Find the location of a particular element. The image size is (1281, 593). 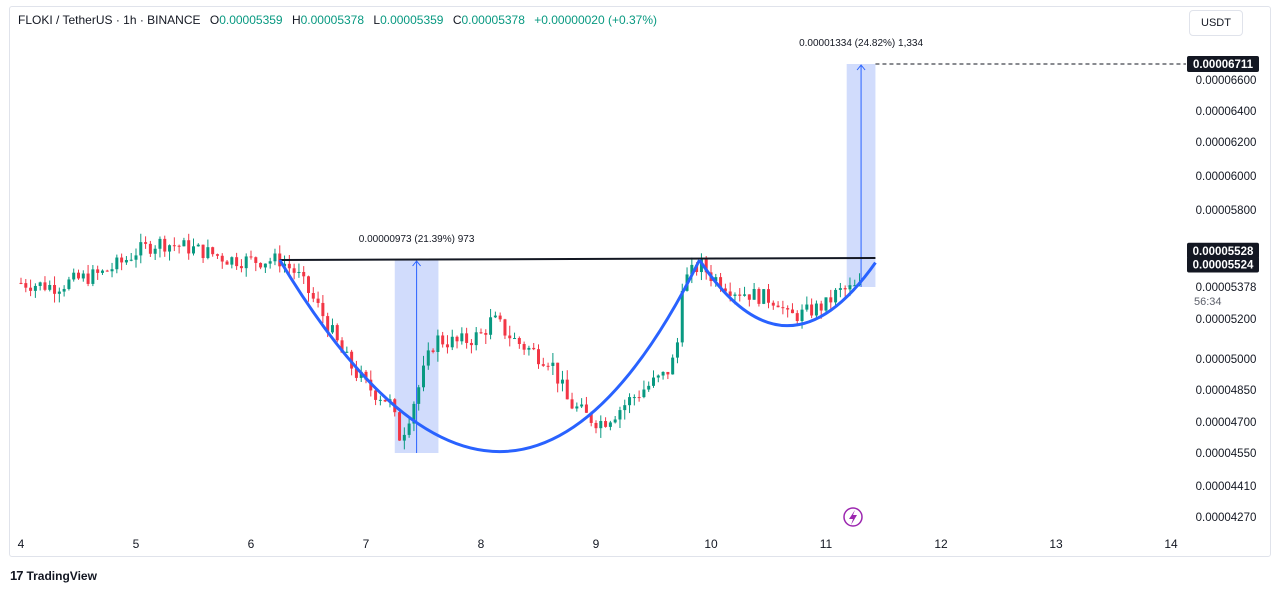

x-tick-label: 6 is located at coordinates (251, 544).